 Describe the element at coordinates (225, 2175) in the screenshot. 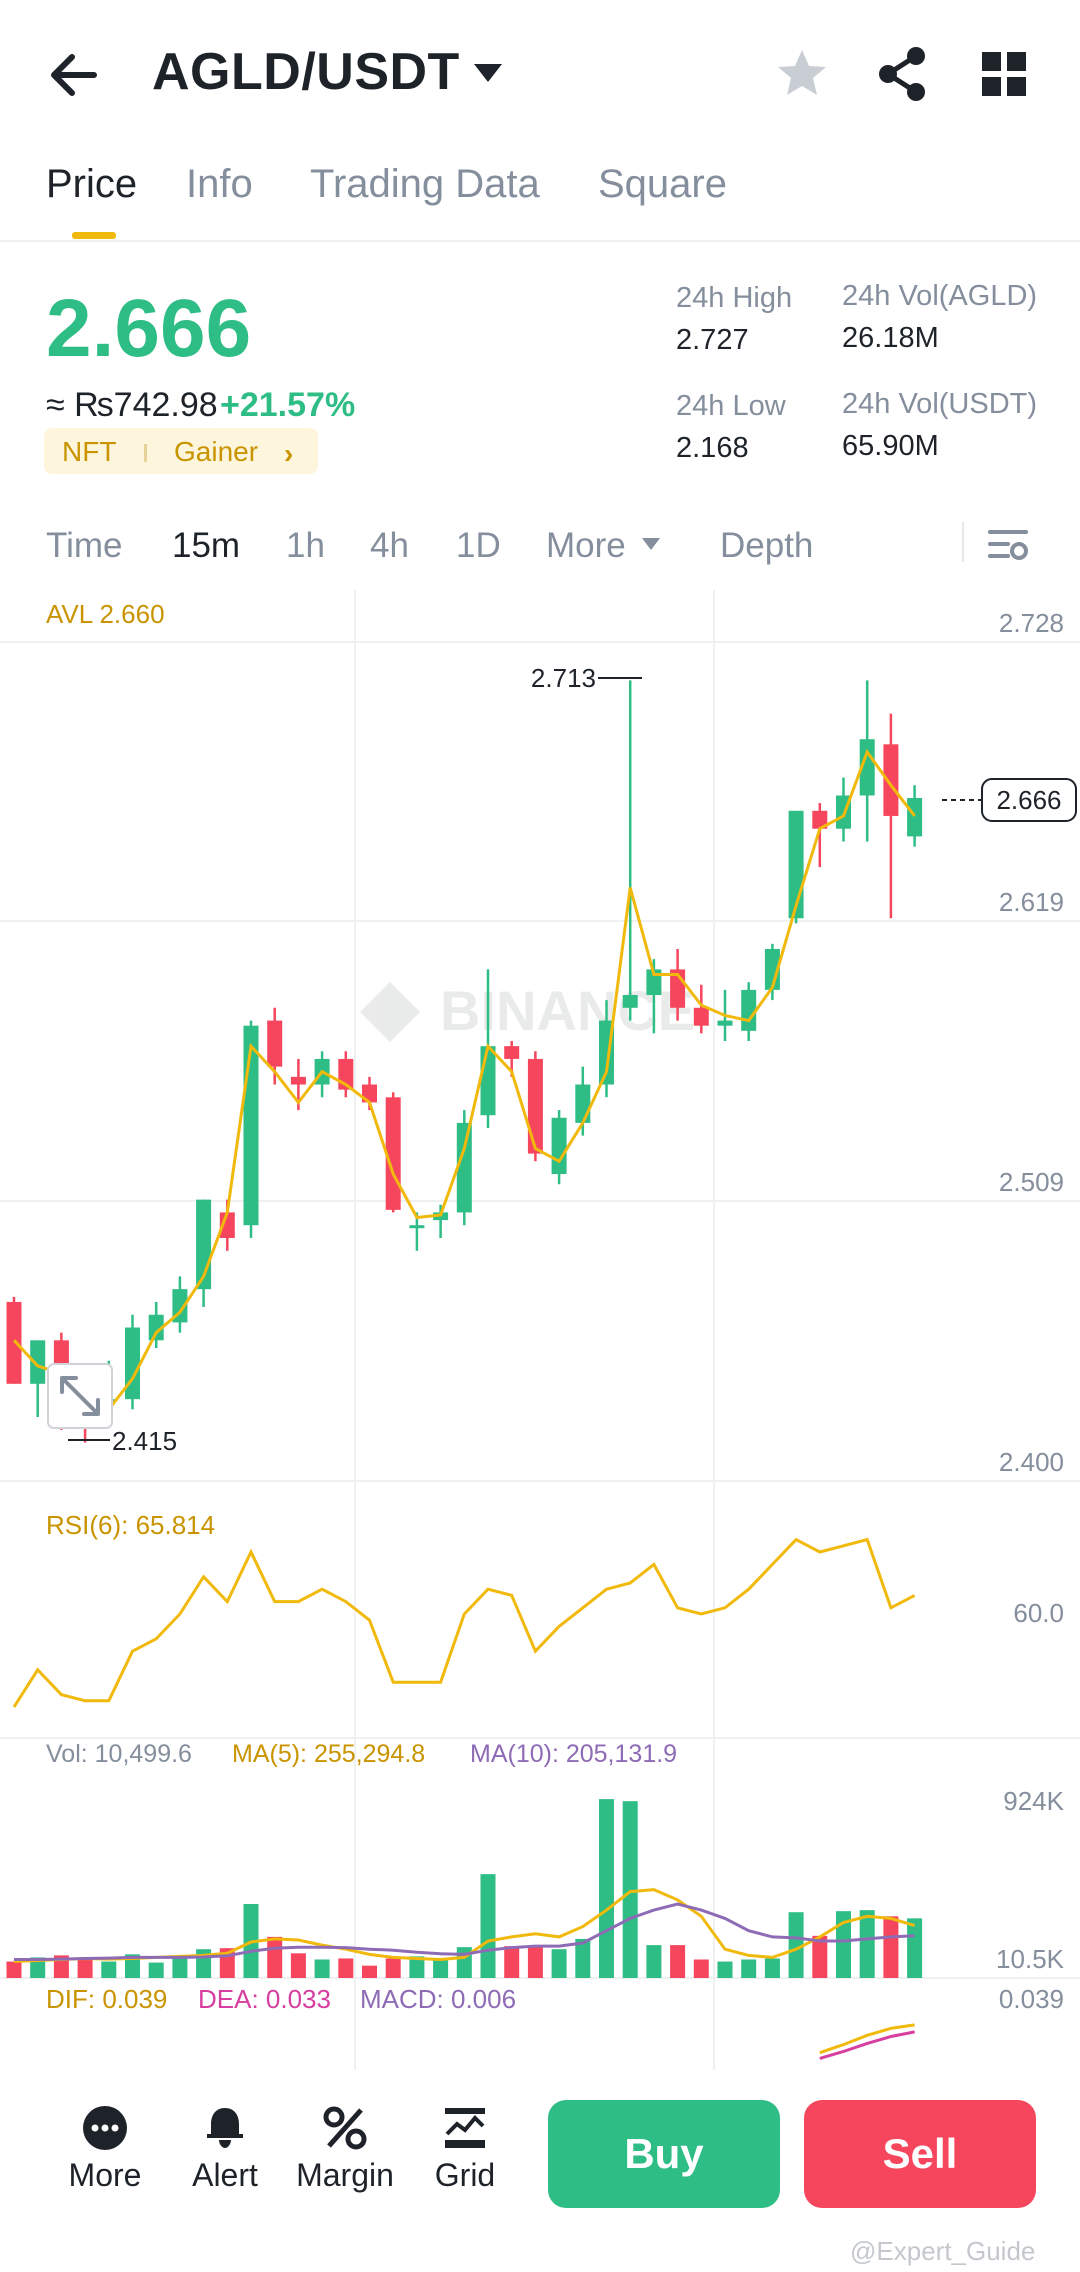

I see `nav-alert-label: Alert` at that location.